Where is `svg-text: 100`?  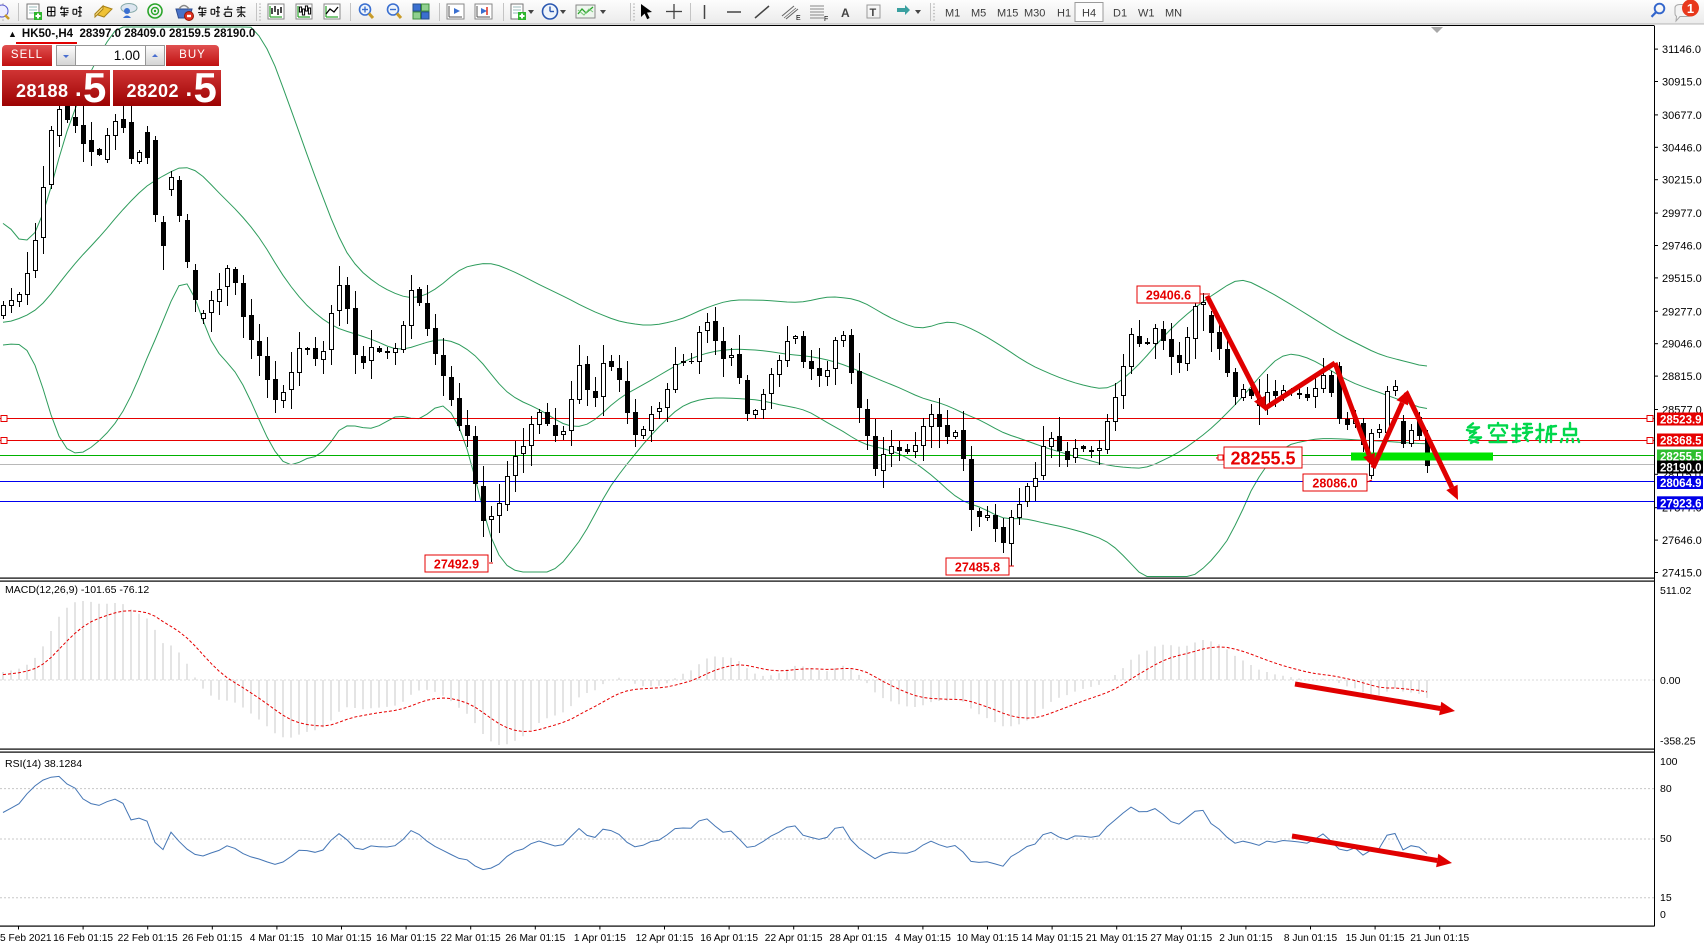
svg-text: 100 is located at coordinates (1669, 762).